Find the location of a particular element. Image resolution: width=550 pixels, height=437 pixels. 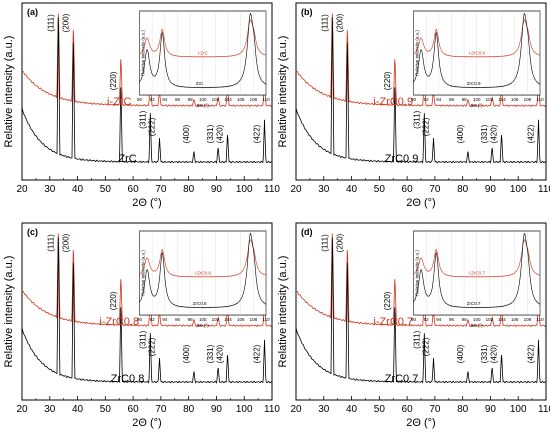

series-label-black: ZrC0.9 is located at coordinates (402, 159).